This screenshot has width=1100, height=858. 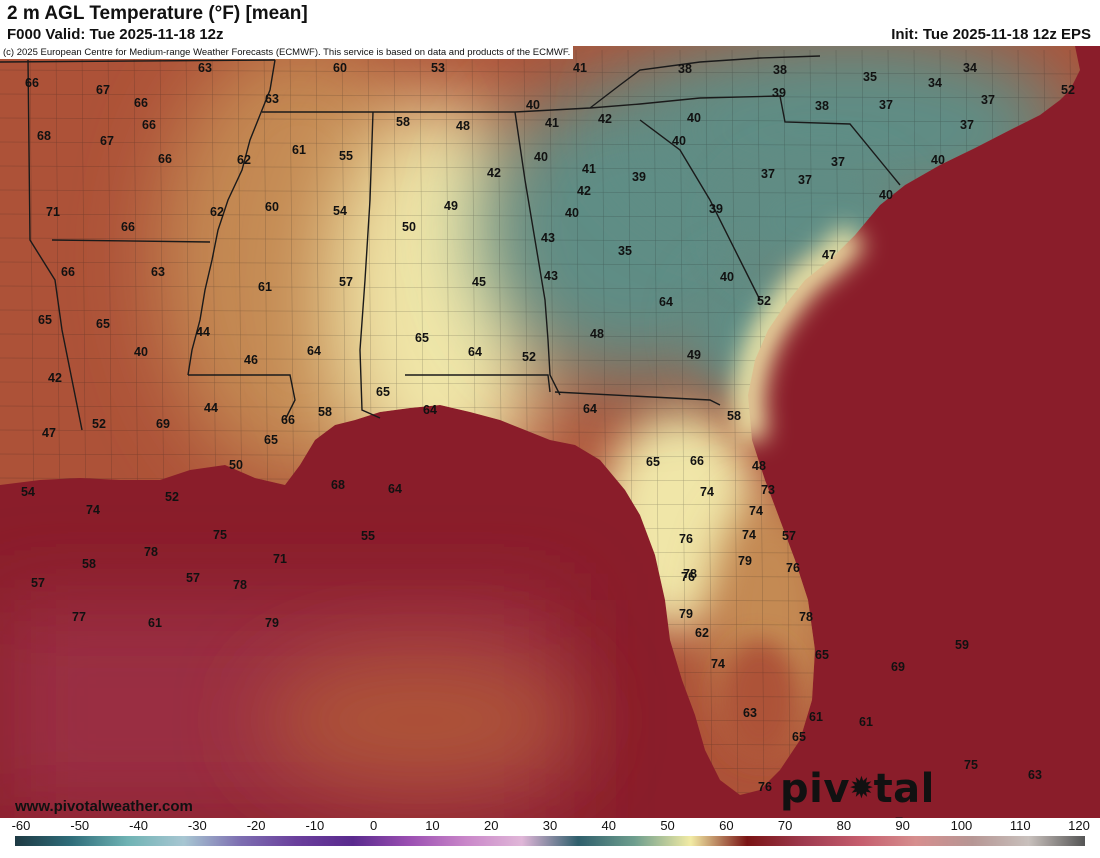 I want to click on valid-time: F000 Valid: Tue 2025-11-18 12z, so click(x=115, y=34).